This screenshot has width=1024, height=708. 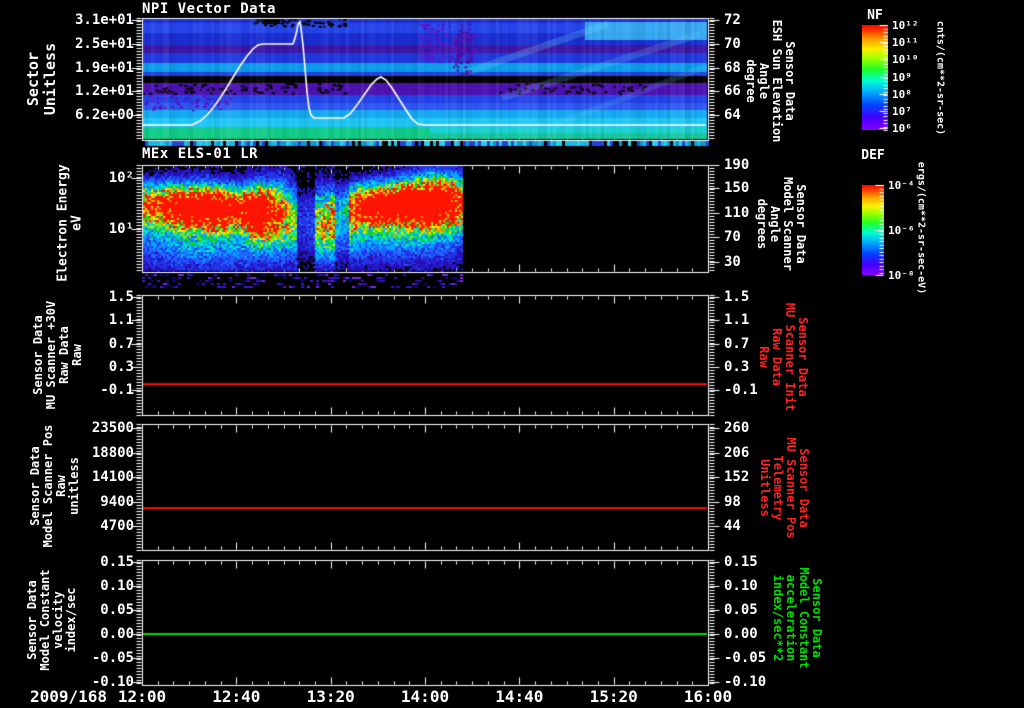 I want to click on colorbar-nf-unit: cnts/(cm**2-sr-sec), so click(x=940, y=78).